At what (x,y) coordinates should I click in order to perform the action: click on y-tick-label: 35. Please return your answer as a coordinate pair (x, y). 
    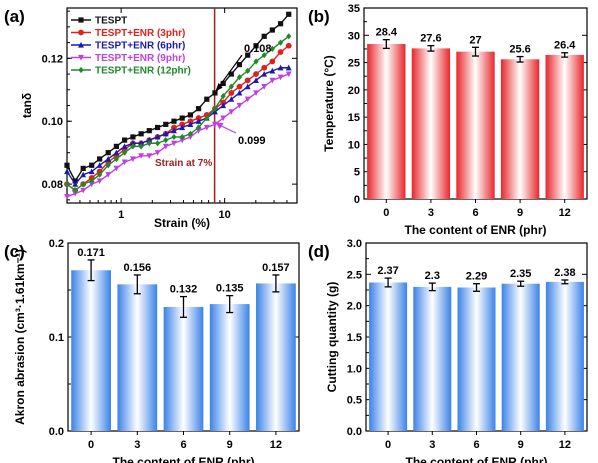
    Looking at the image, I should click on (354, 9).